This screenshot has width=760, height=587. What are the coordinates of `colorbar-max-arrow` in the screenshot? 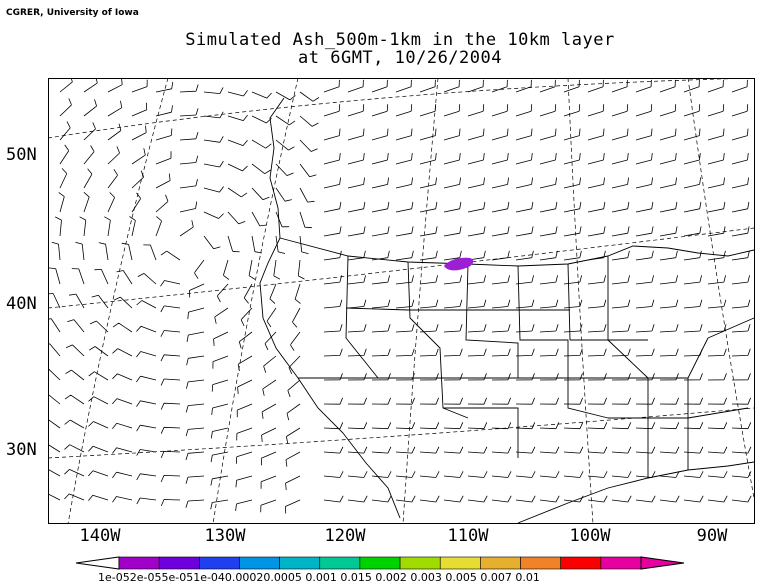 It's located at (662, 563).